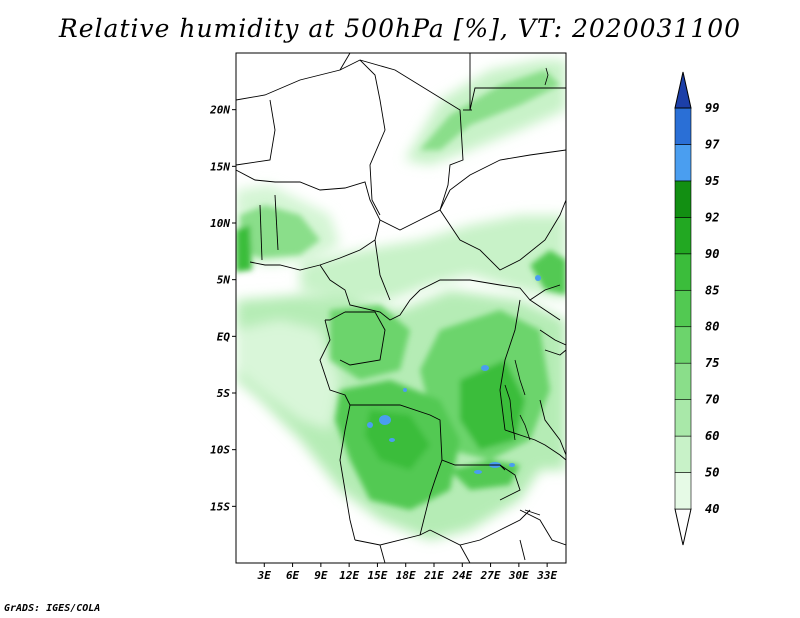 Image resolution: width=800 pixels, height=618 pixels. I want to click on lon-tick-label: 3E, so click(264, 575).